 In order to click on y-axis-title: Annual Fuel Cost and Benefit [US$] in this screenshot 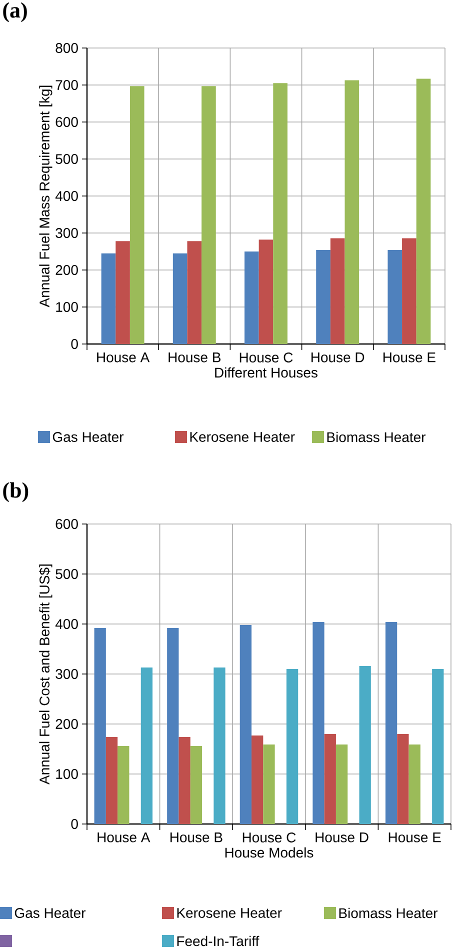, I will do `click(45, 674)`.